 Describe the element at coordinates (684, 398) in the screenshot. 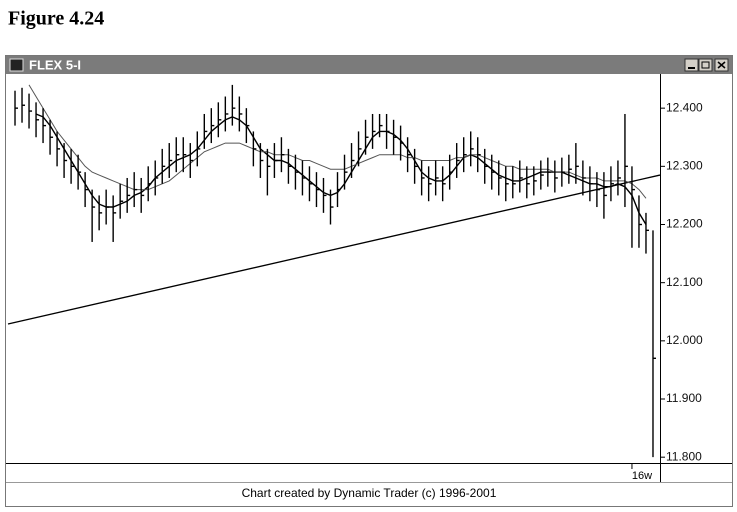

I see `y-tick-label: 11.900` at that location.